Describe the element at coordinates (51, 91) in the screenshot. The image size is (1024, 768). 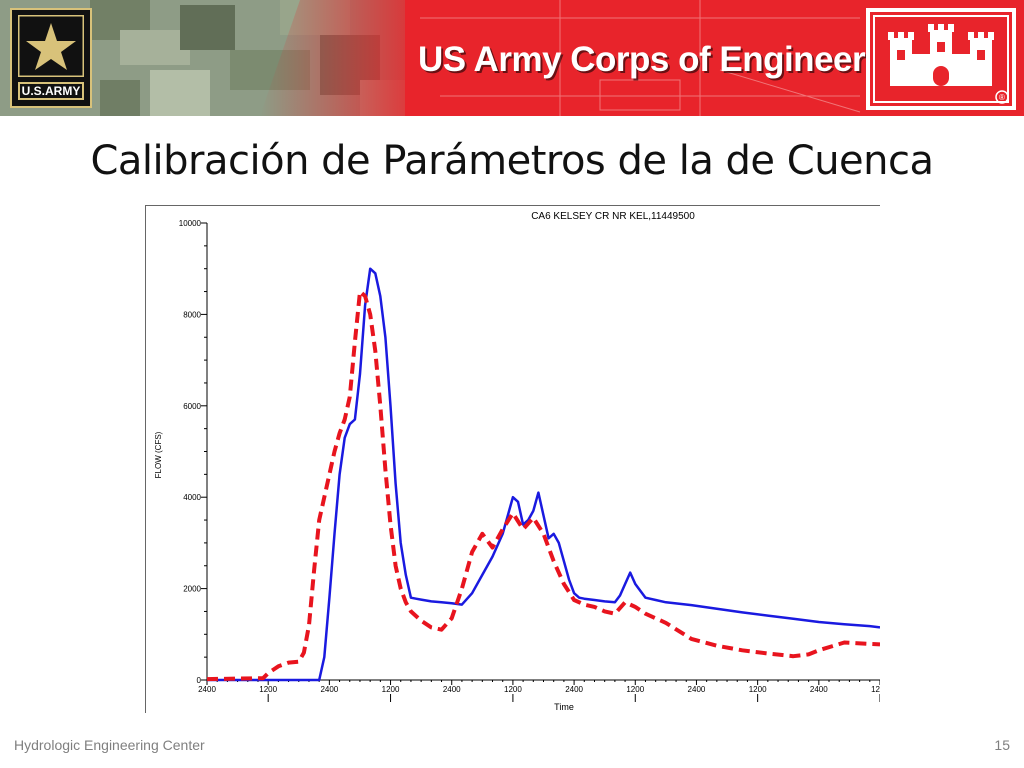
I see `army-logo-text: U.S.ARMY` at that location.